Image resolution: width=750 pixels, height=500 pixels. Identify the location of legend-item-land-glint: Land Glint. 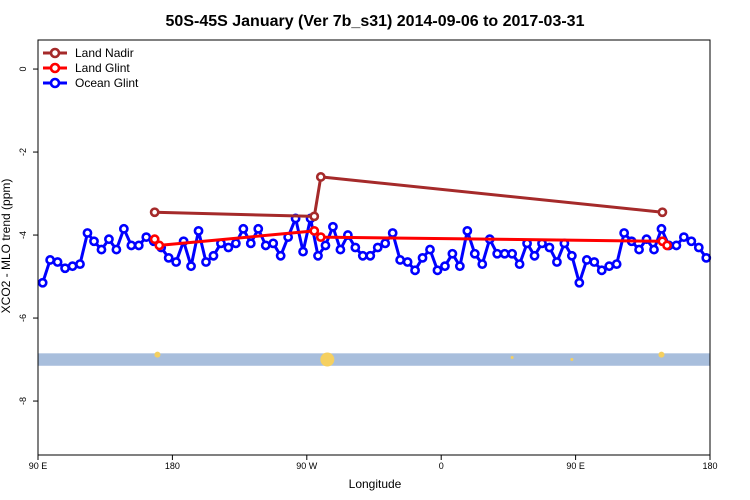
(86, 68).